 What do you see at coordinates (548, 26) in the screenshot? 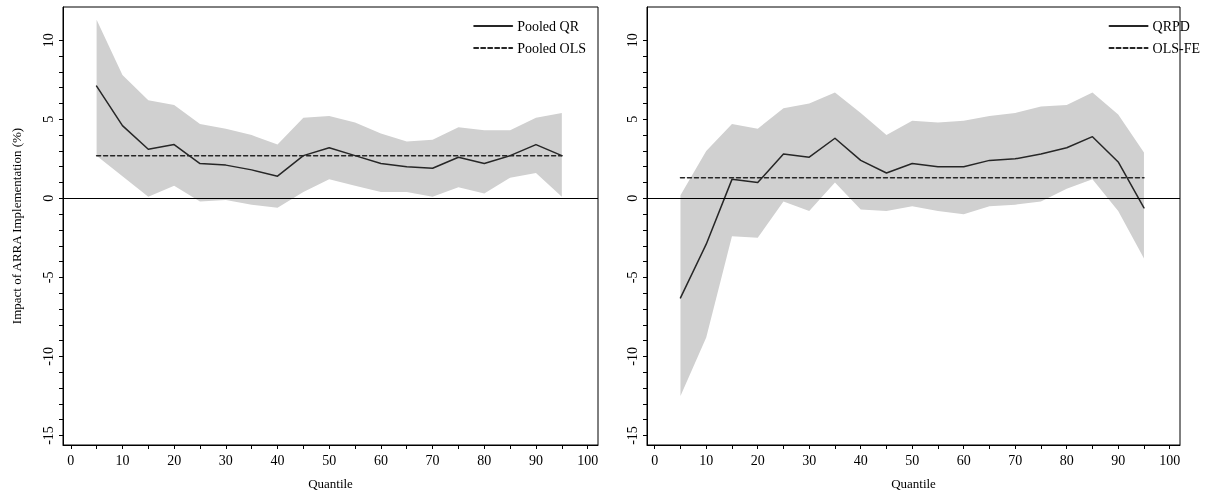
I see `legend-label: Pooled QR` at bounding box center [548, 26].